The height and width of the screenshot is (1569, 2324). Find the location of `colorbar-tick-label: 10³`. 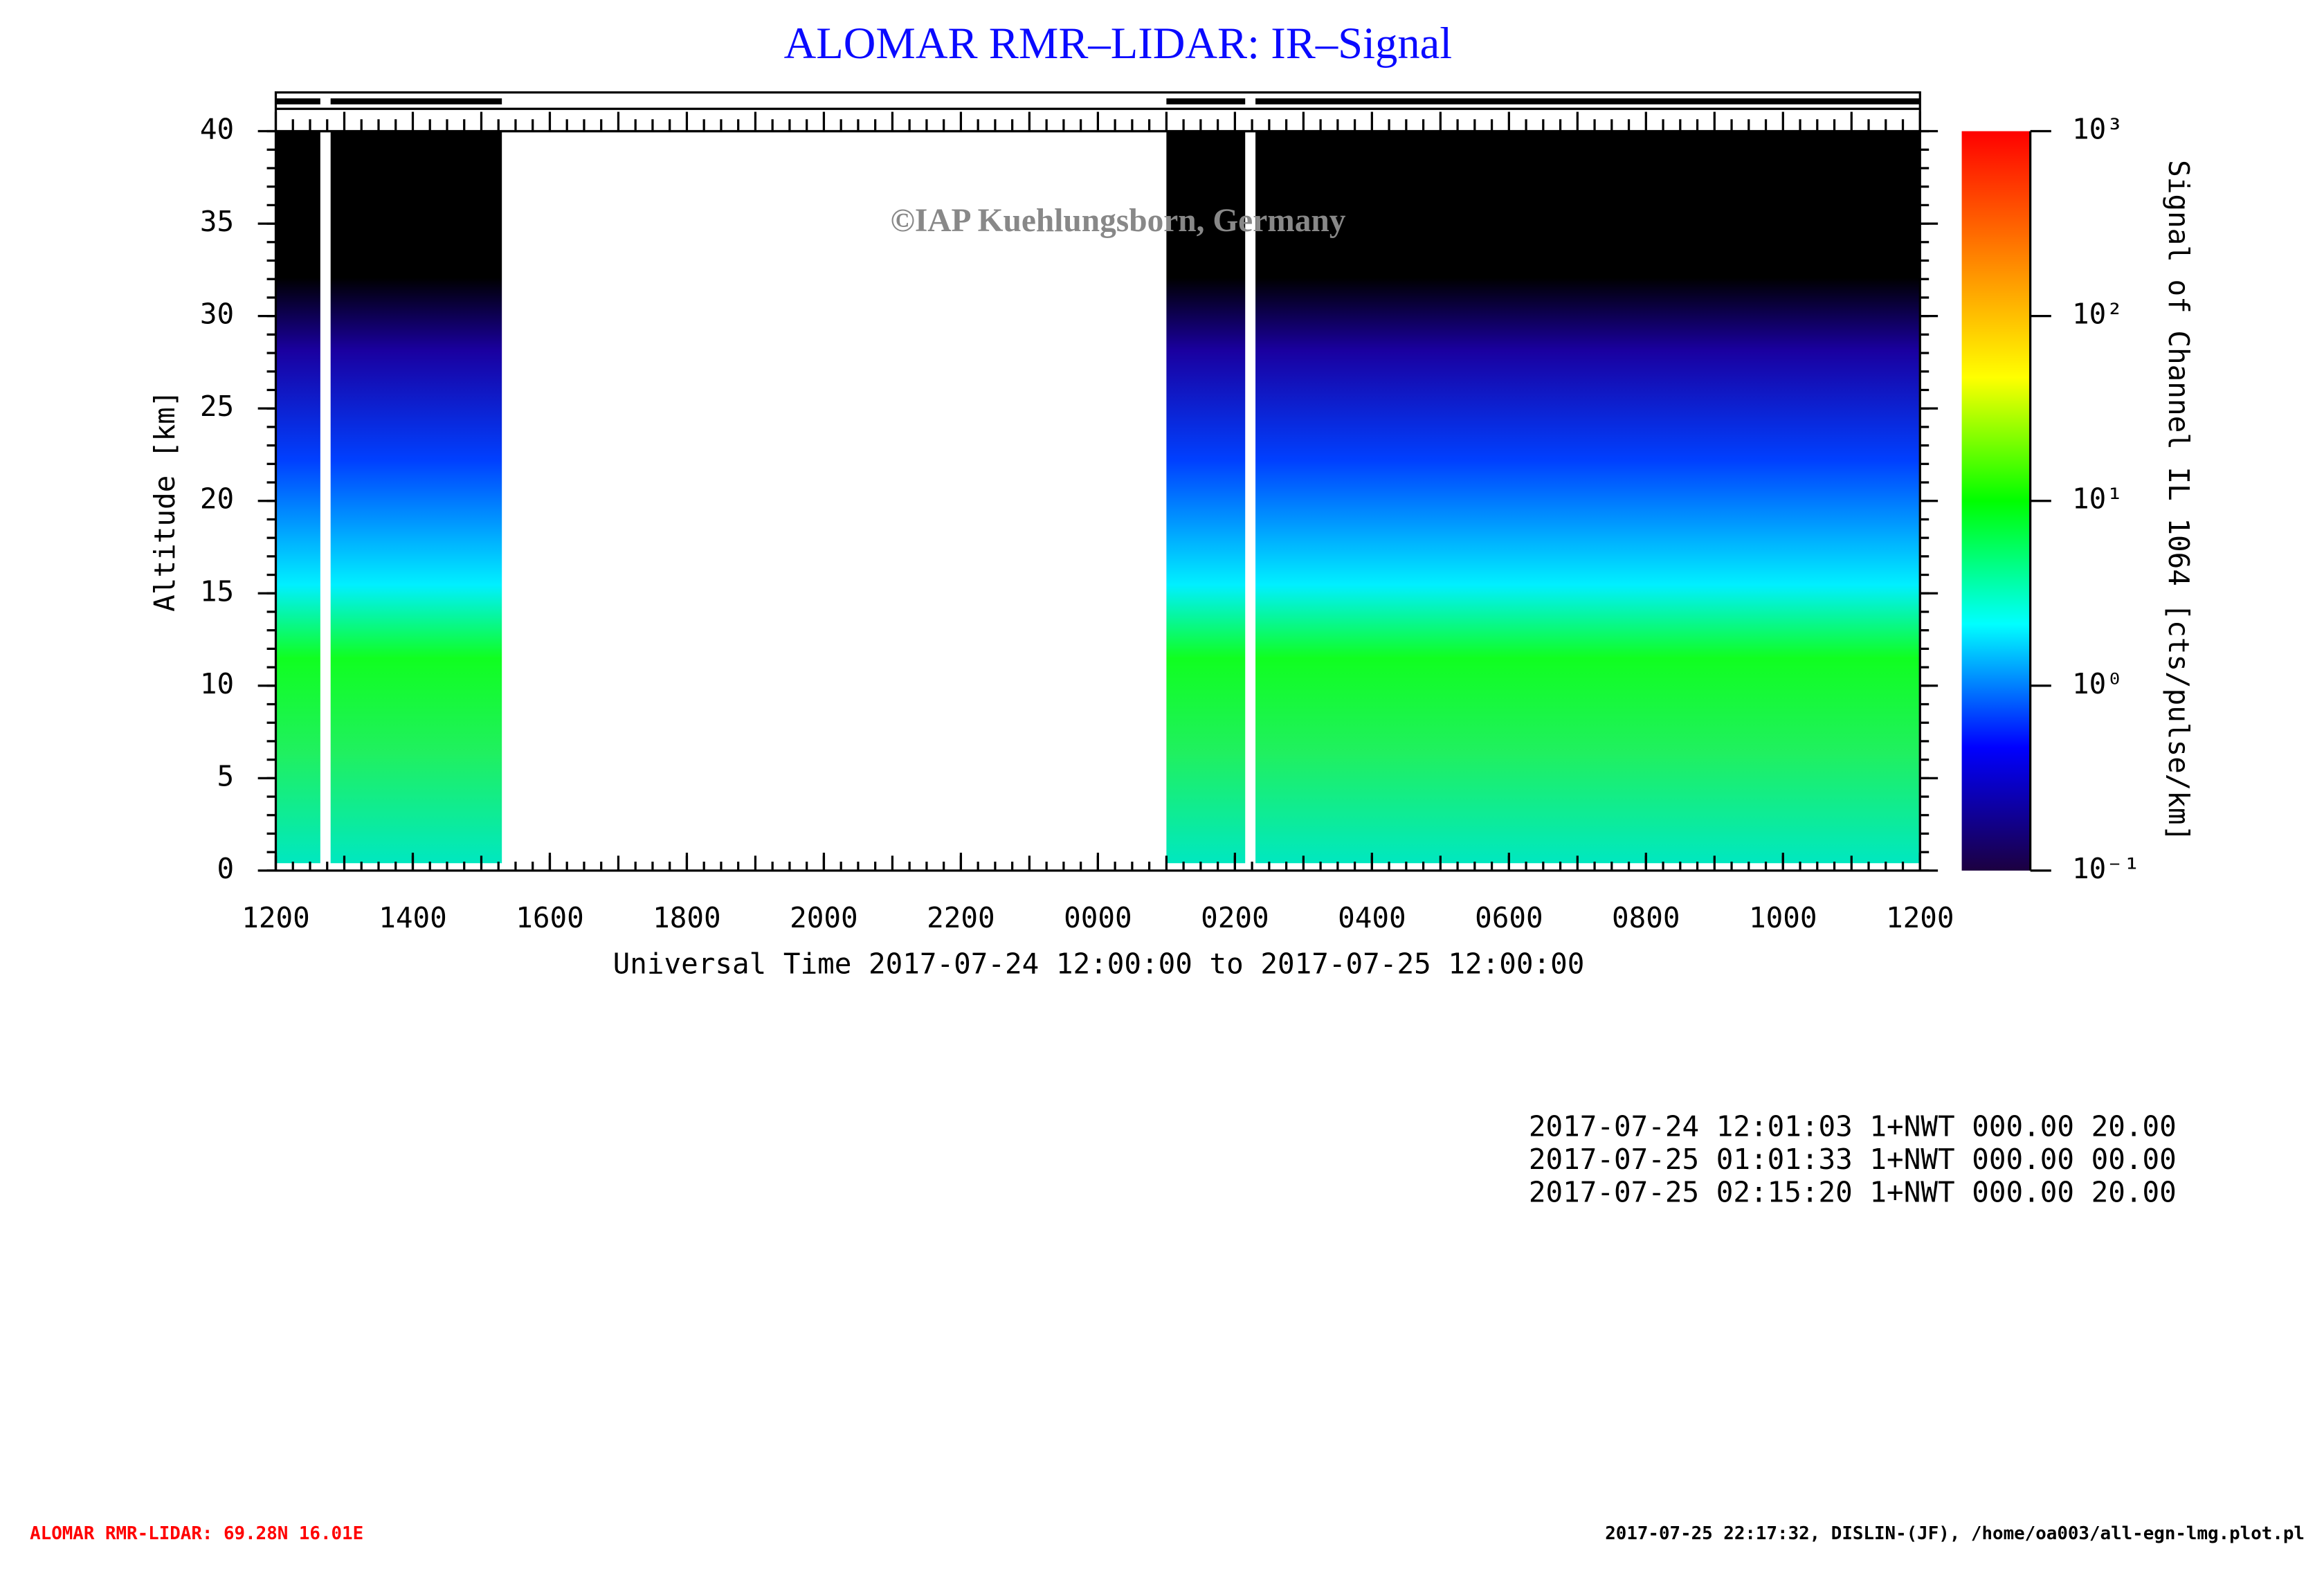

colorbar-tick-label: 10³ is located at coordinates (2097, 129).